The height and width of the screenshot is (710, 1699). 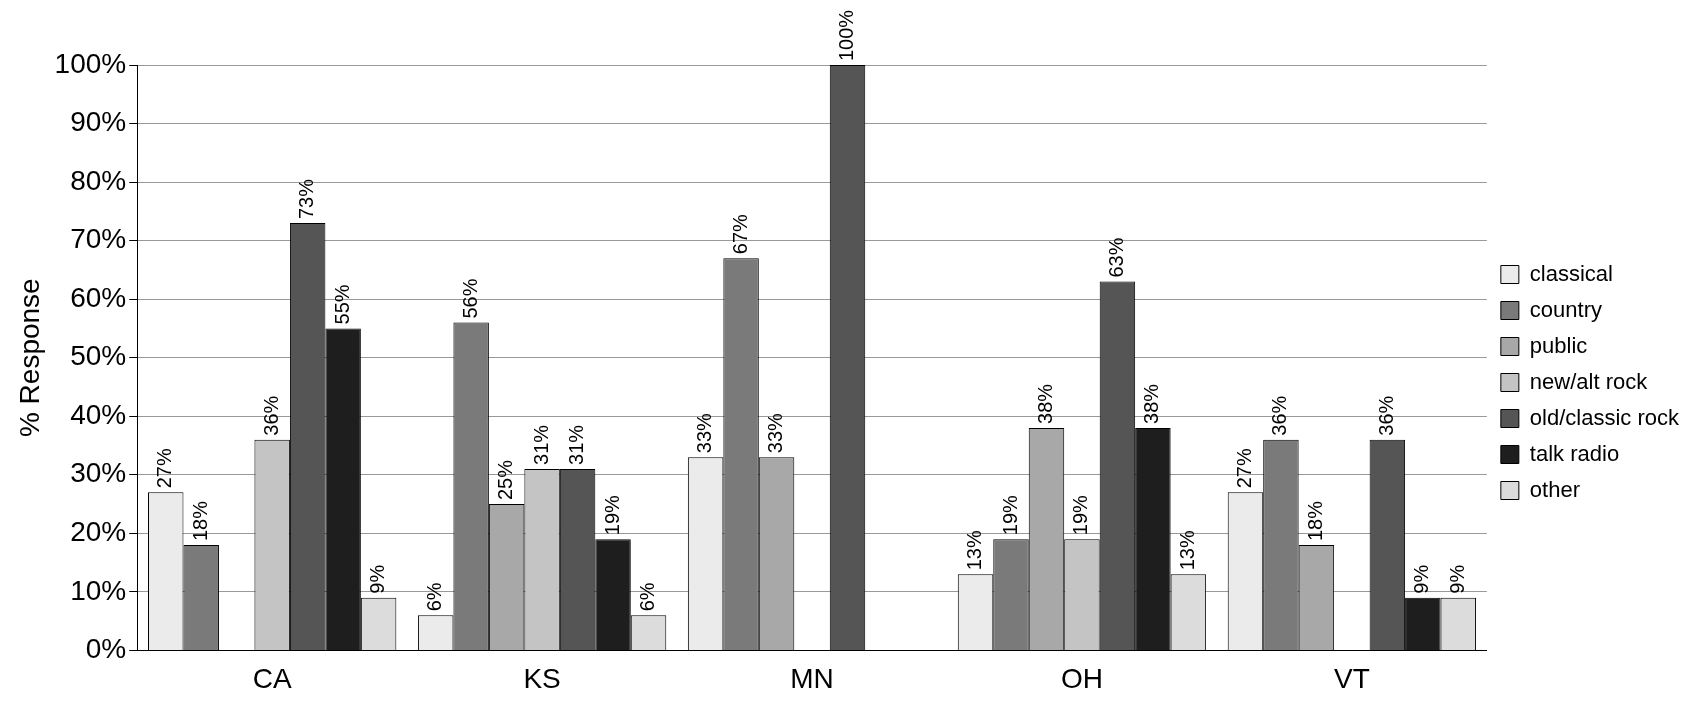 I want to click on y-tick-label: 10%, so click(x=98, y=590).